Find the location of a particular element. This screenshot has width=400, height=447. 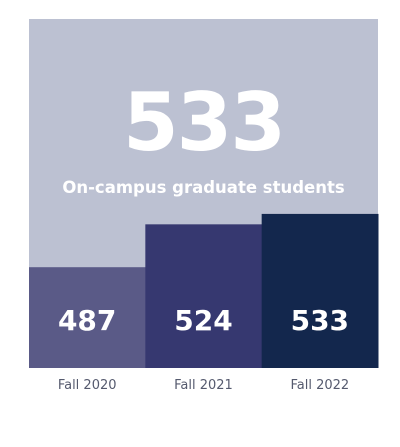

headline-number: 533 is located at coordinates (203, 122).